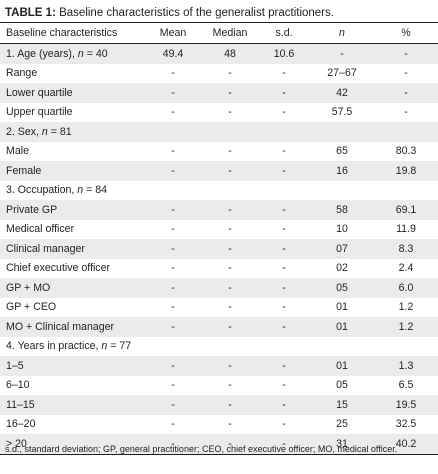 The height and width of the screenshot is (474, 438). I want to click on cell-pct: 19.8, so click(406, 171).